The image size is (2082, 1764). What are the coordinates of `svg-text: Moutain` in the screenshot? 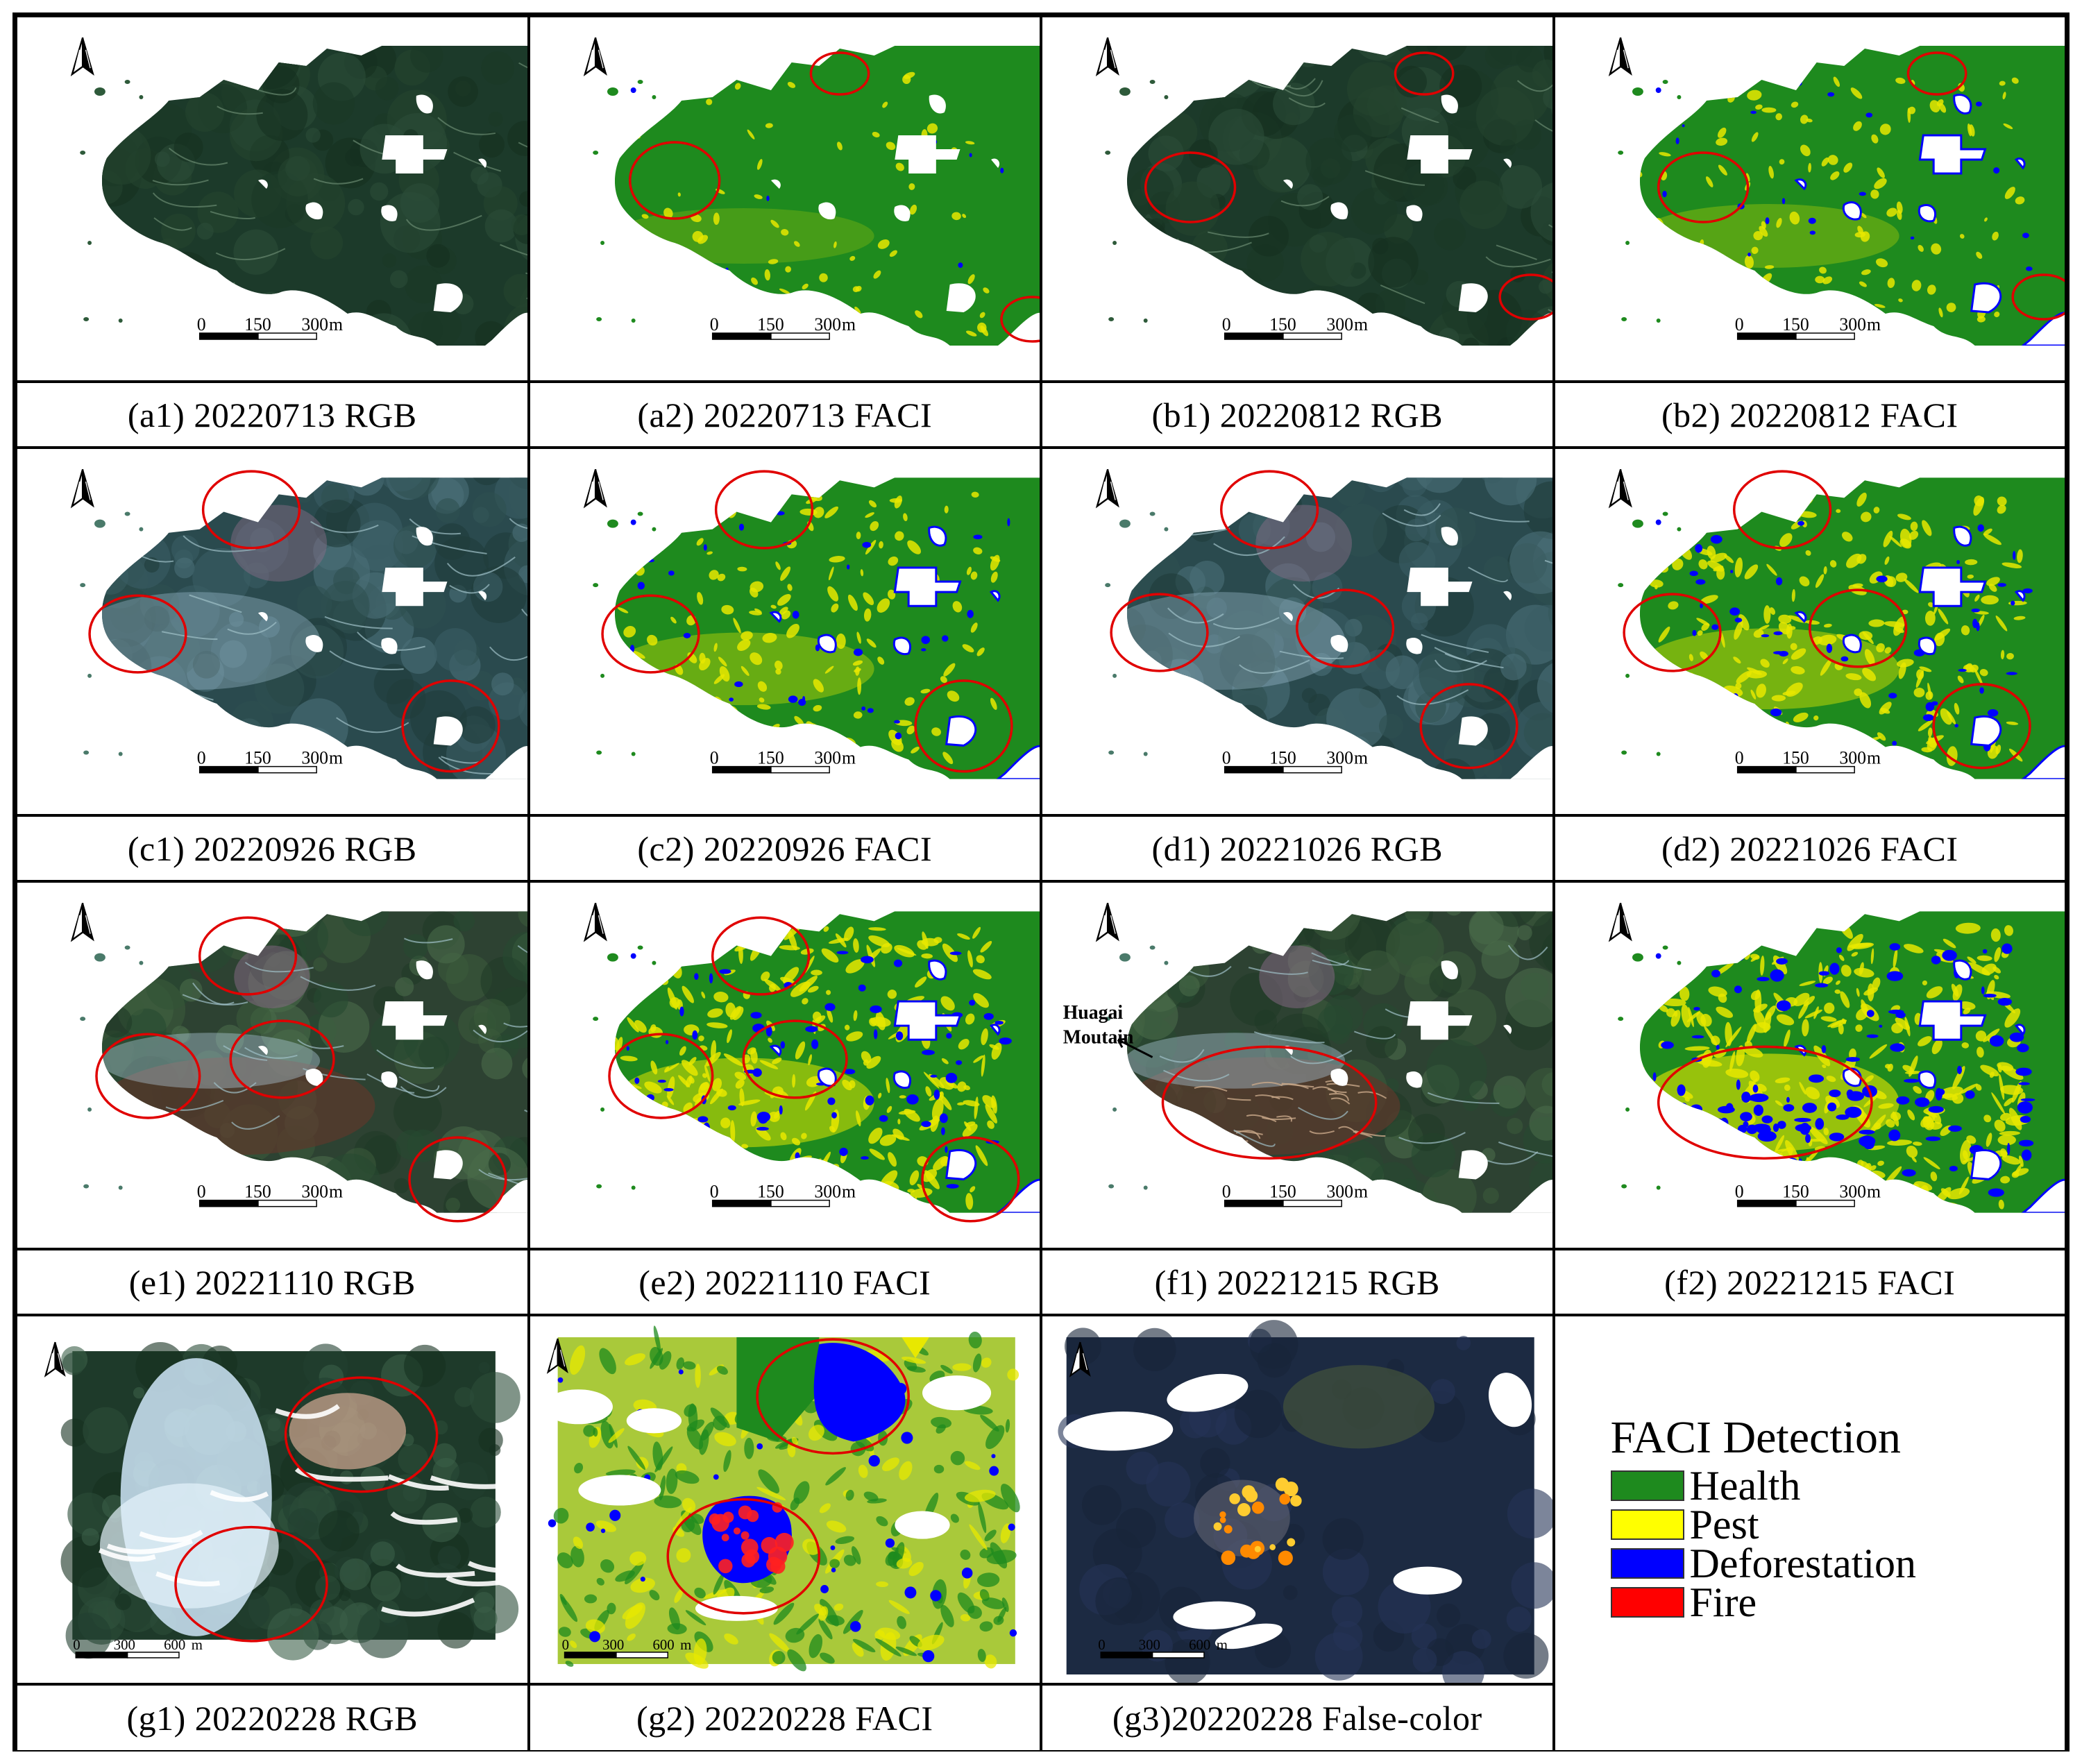 It's located at (1098, 1037).